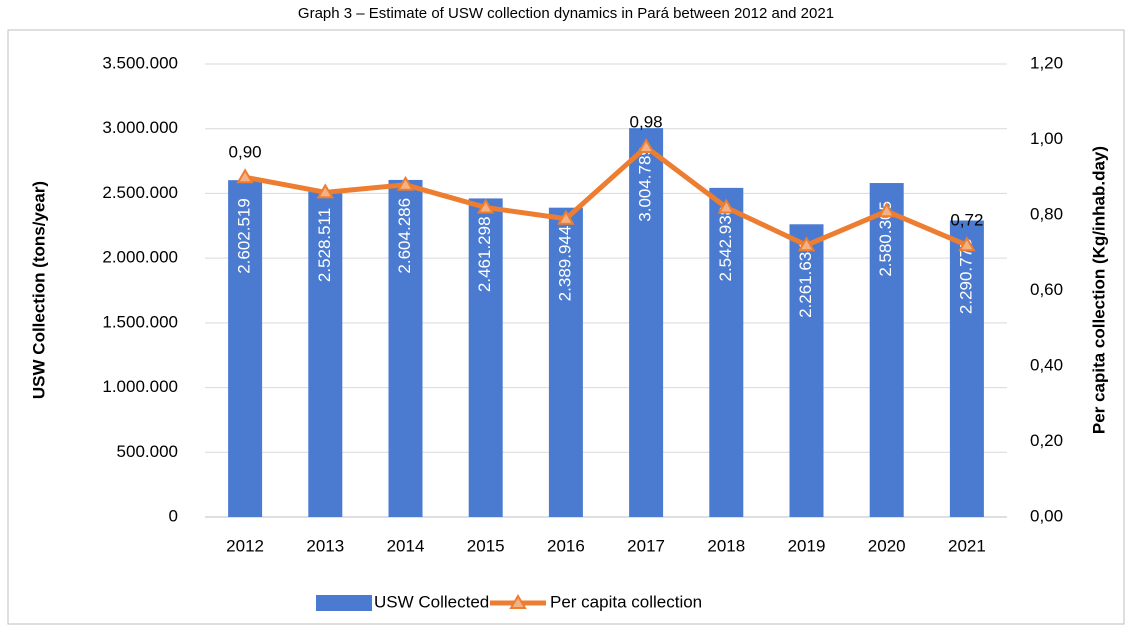 This screenshot has width=1132, height=632. Describe the element at coordinates (147, 451) in the screenshot. I see `y-tick-label: 500.000` at that location.